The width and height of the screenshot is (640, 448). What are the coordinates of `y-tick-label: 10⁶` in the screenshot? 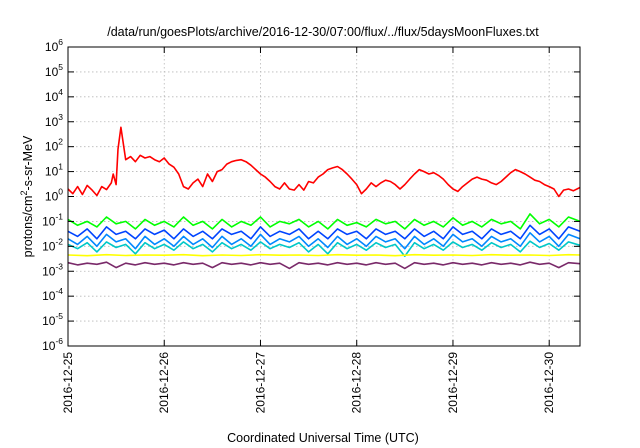 It's located at (54, 45).